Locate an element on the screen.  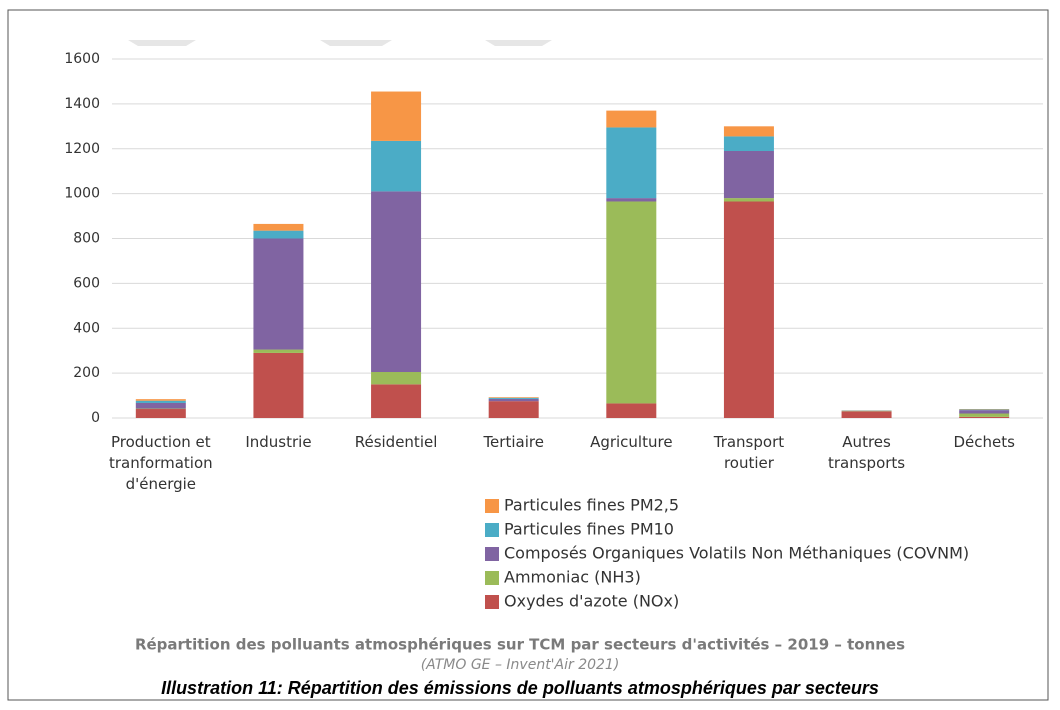
legend-label: Oxydes d'azote (NOx) is located at coordinates (591, 601).